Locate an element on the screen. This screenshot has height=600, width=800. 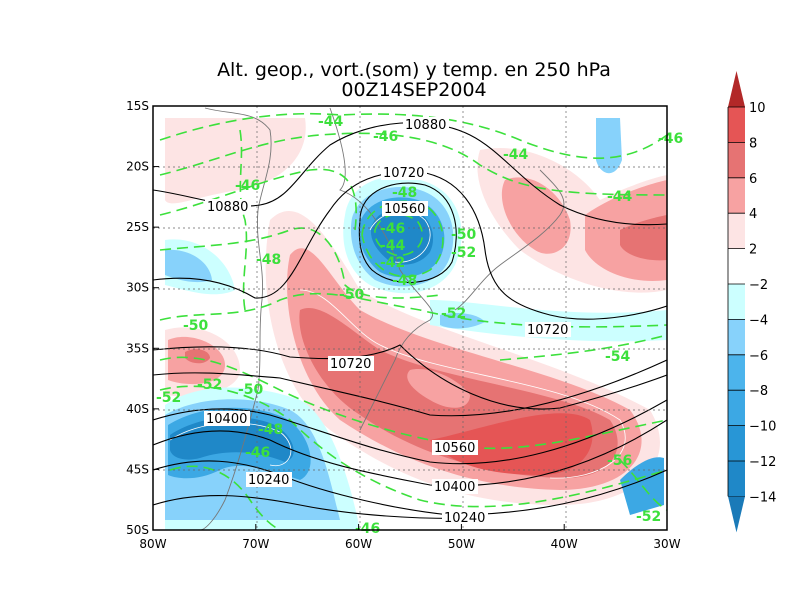
y-tick-label: 50S is located at coordinates (137, 530).